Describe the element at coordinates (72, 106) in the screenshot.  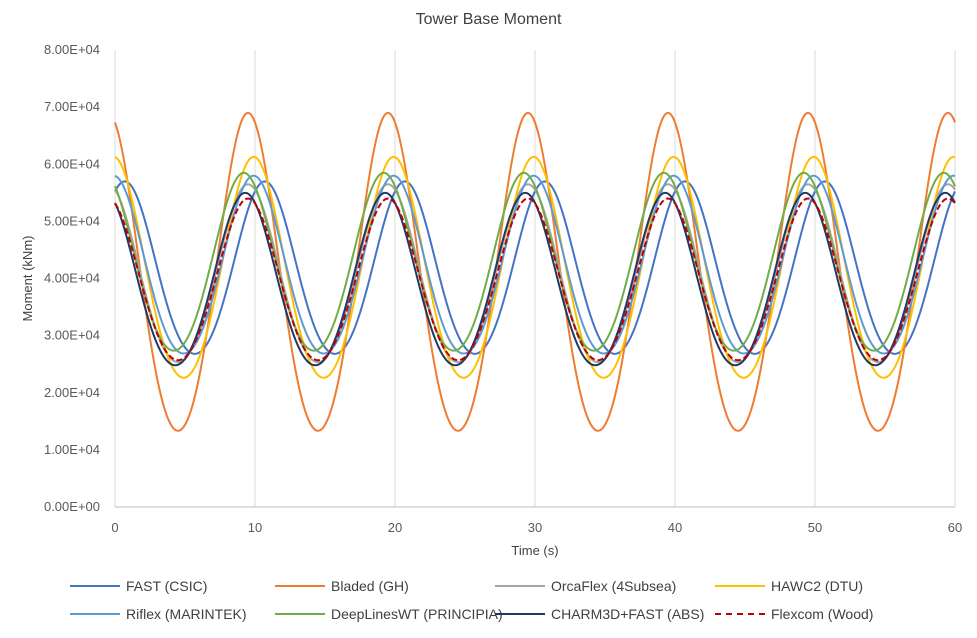
I see `y-tick-label: 7.00E+04` at that location.